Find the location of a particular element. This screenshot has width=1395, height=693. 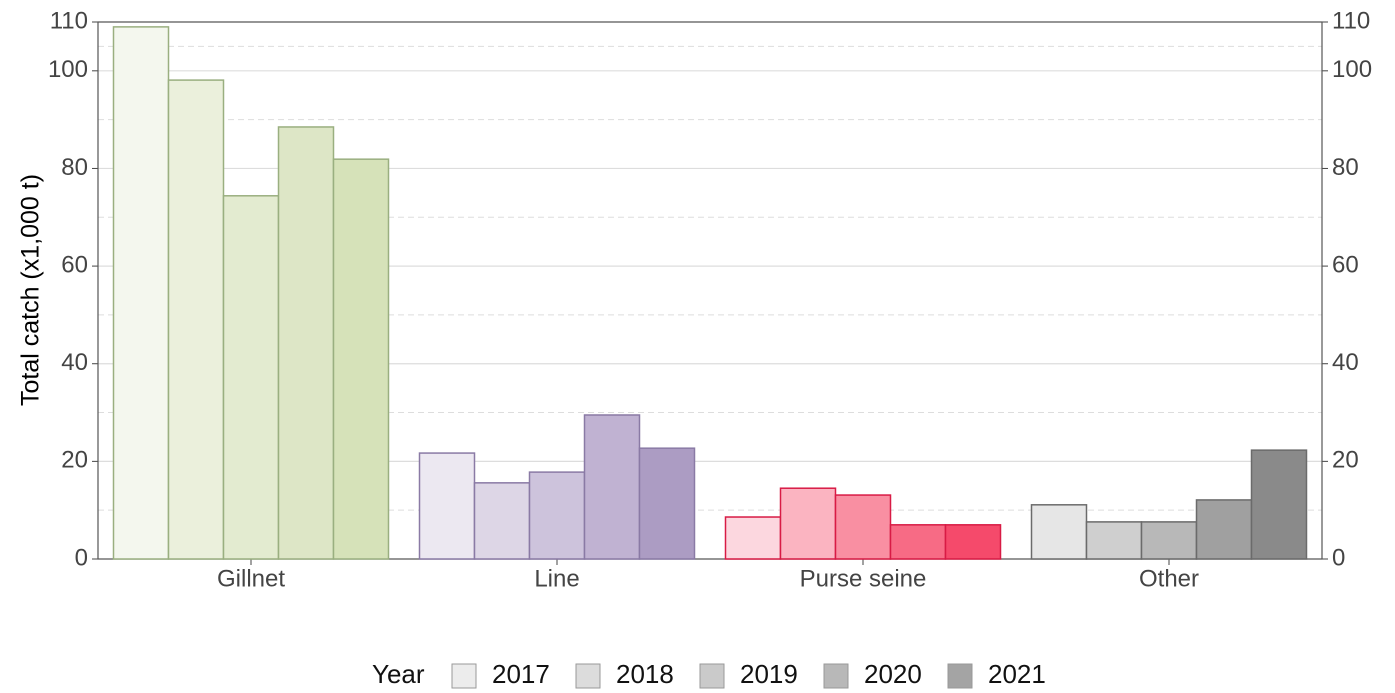

y-tick-label: 0 is located at coordinates (81, 557).